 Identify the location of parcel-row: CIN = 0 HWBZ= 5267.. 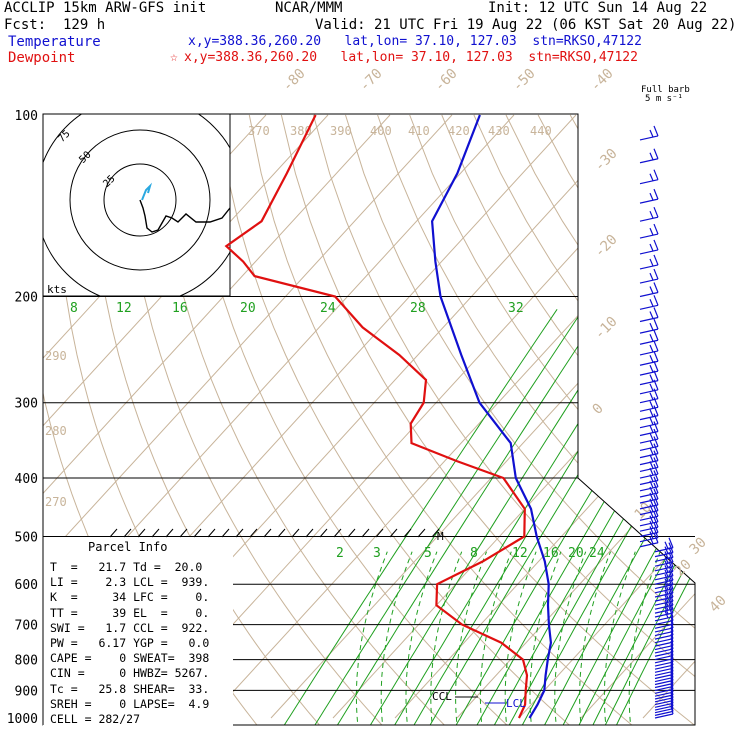
(130, 673).